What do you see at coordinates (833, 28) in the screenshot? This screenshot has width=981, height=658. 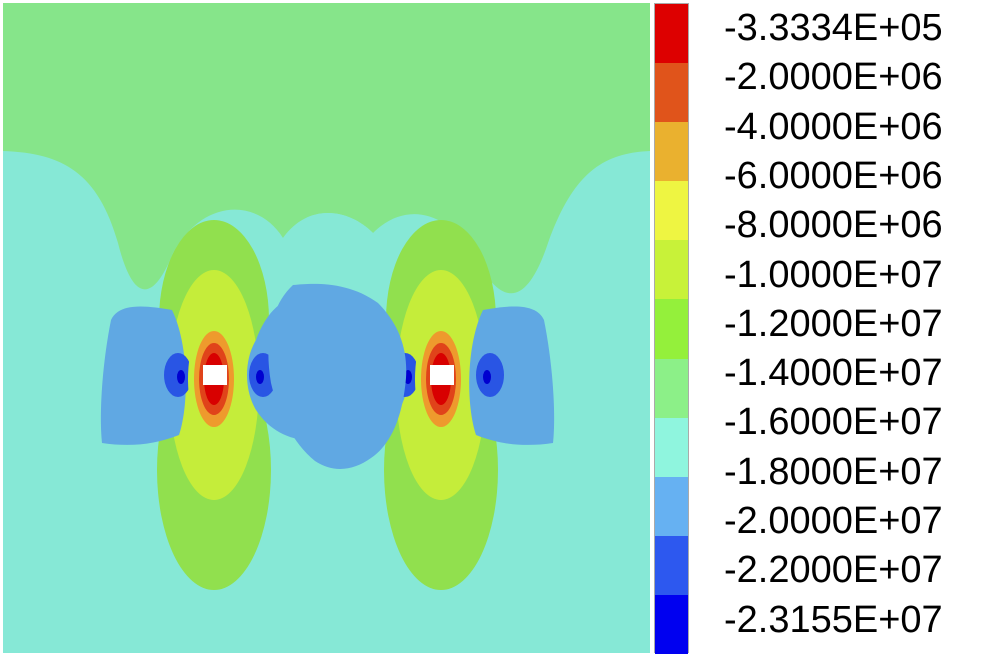 I see `colorbar-tick-label: -3.3334E+05` at bounding box center [833, 28].